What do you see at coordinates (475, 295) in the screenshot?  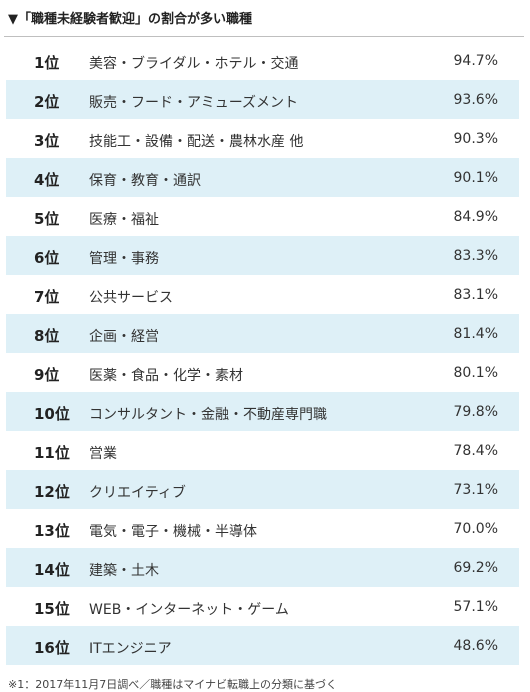 I see `percentage-value: 83.1%` at bounding box center [475, 295].